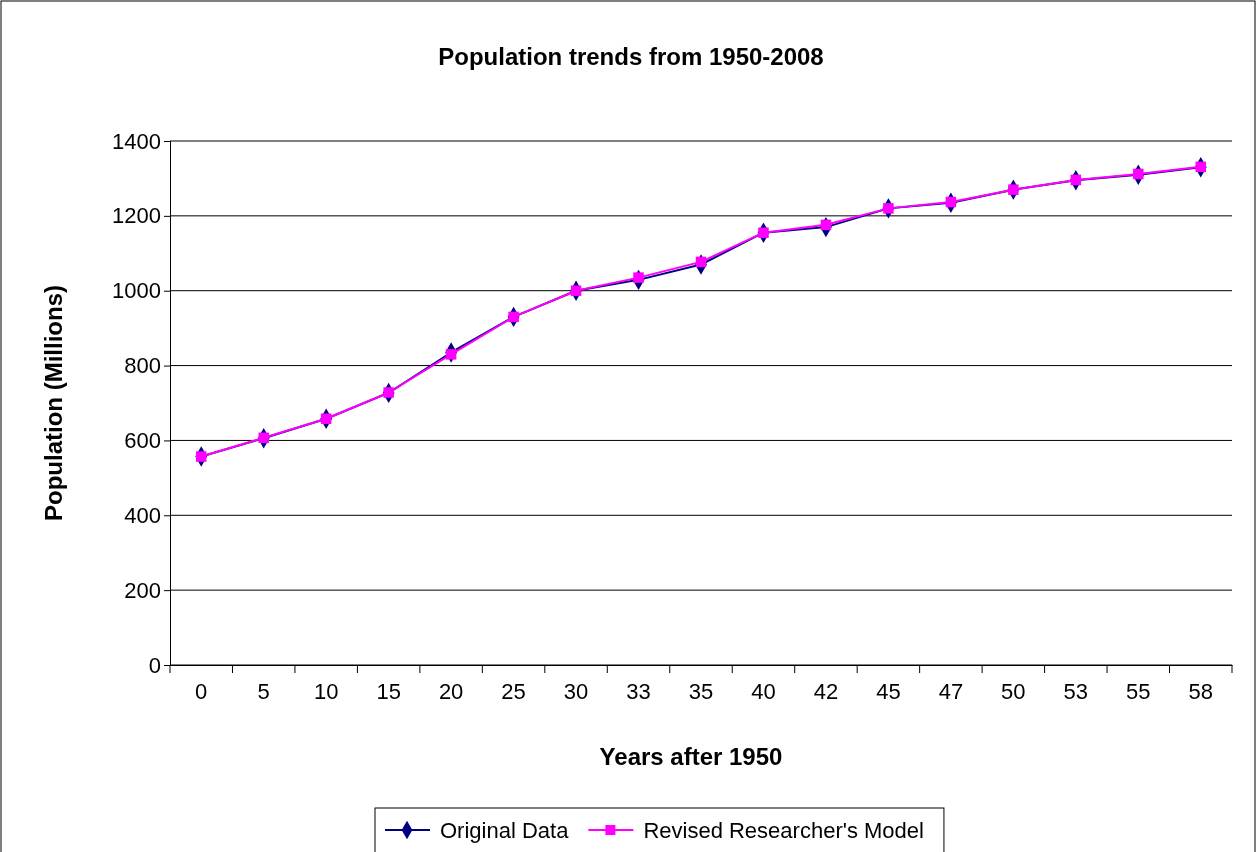 This screenshot has height=852, width=1256. I want to click on x-tick-label: 47, so click(951, 691).